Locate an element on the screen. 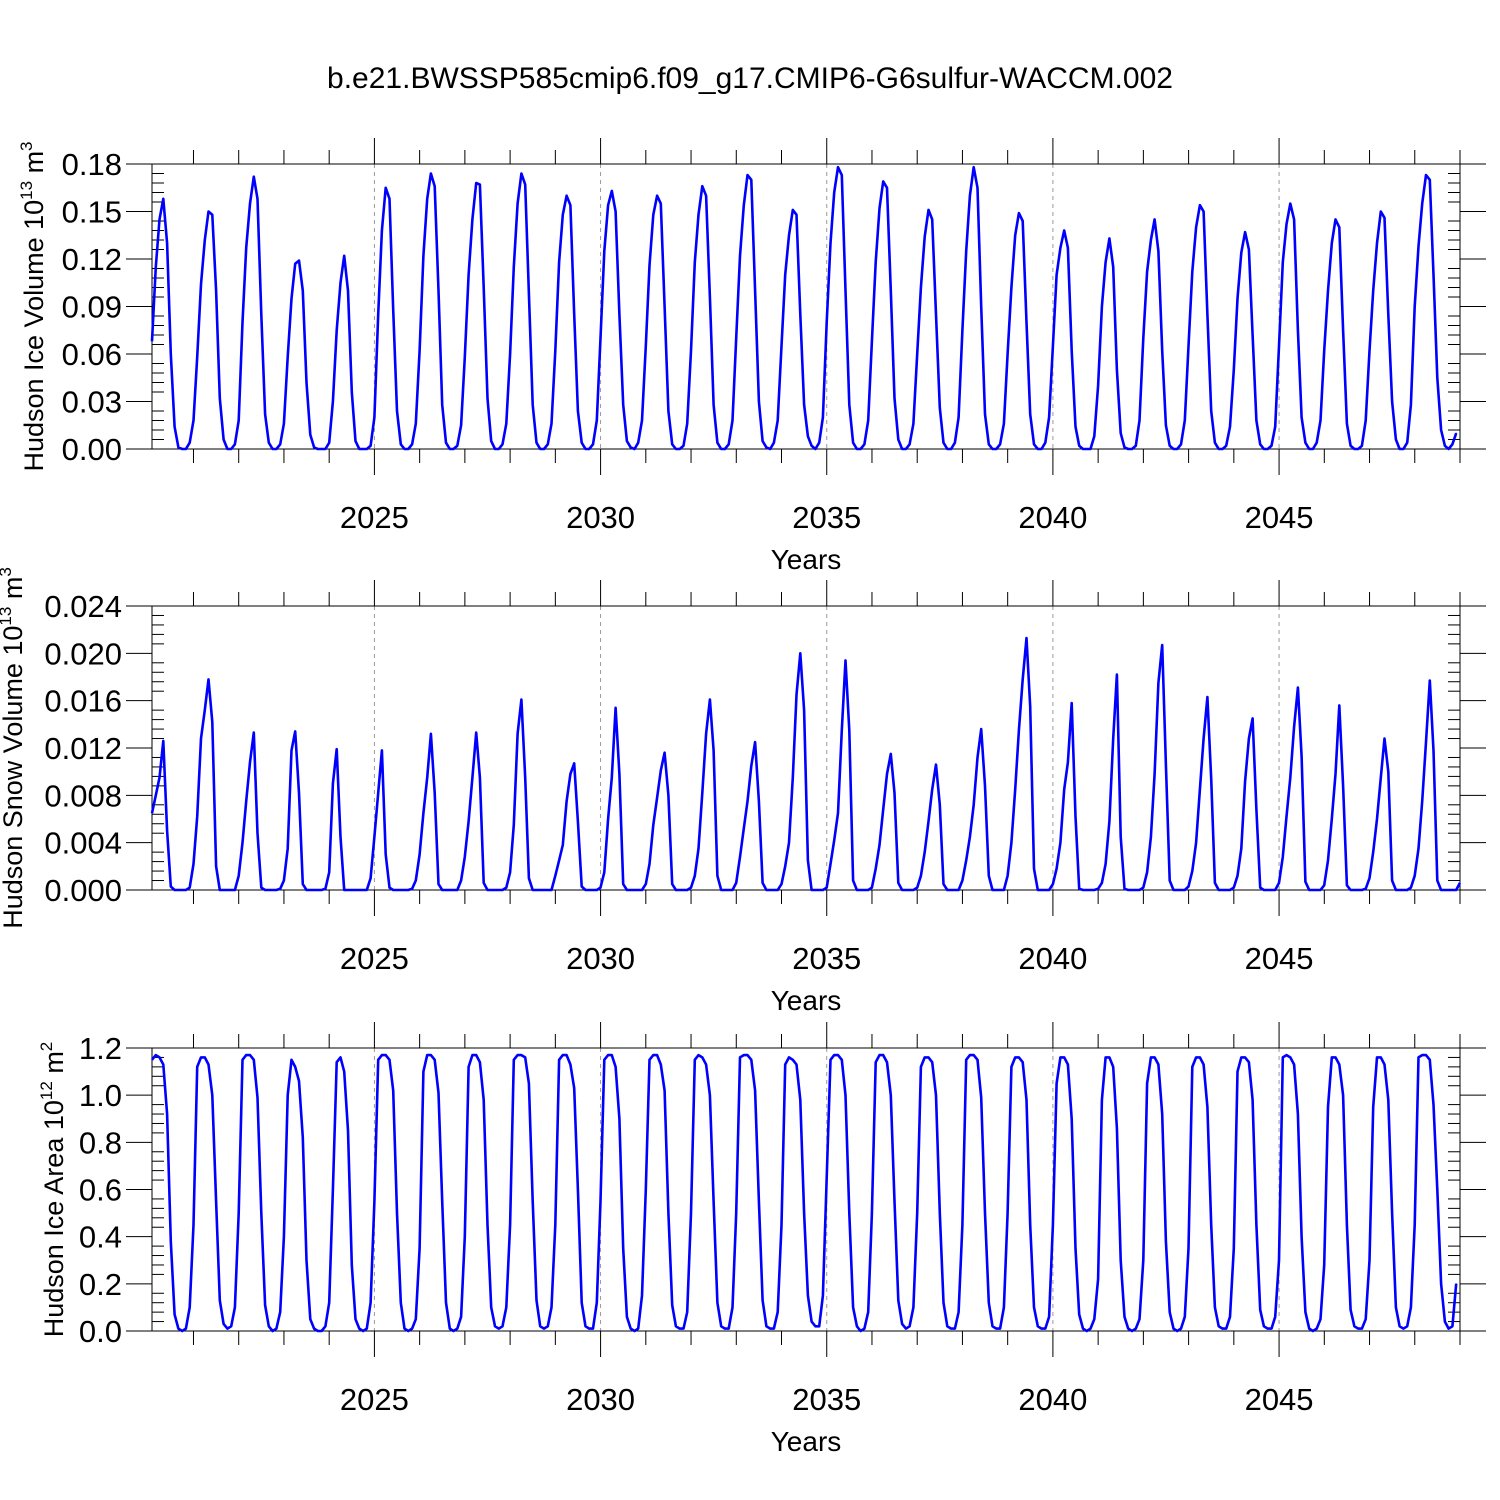 The height and width of the screenshot is (1500, 1500). xtick-label: 2045 is located at coordinates (1279, 517).